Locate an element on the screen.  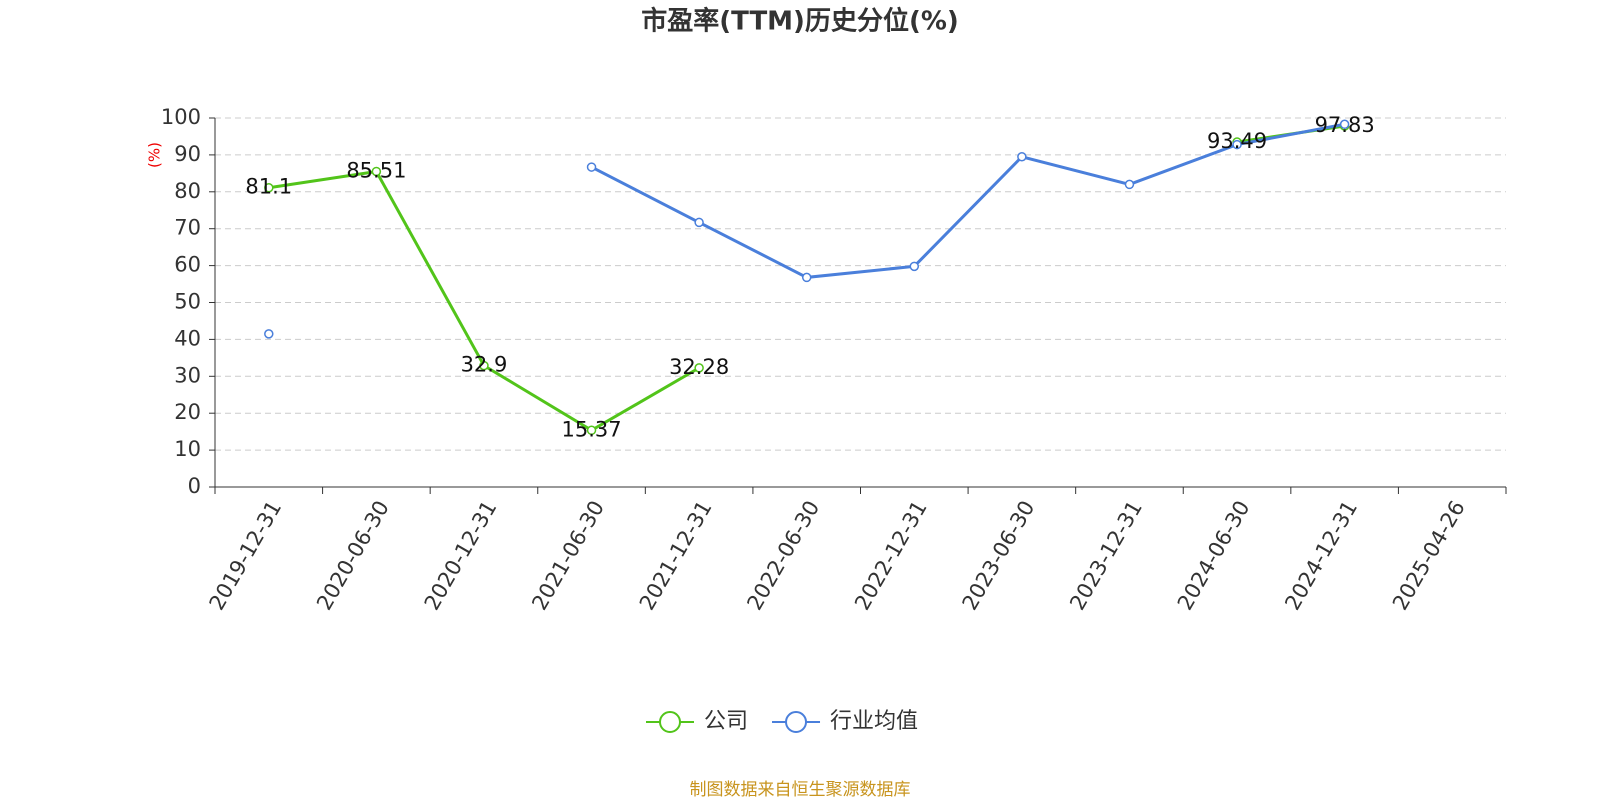
x-tick-label: 2021-12-31 is located at coordinates (676, 556).